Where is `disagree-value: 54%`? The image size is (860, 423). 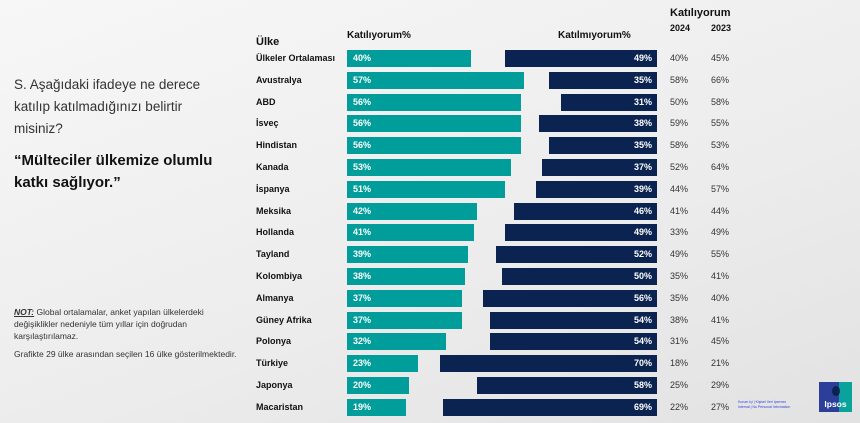
disagree-value: 54% is located at coordinates (642, 319).